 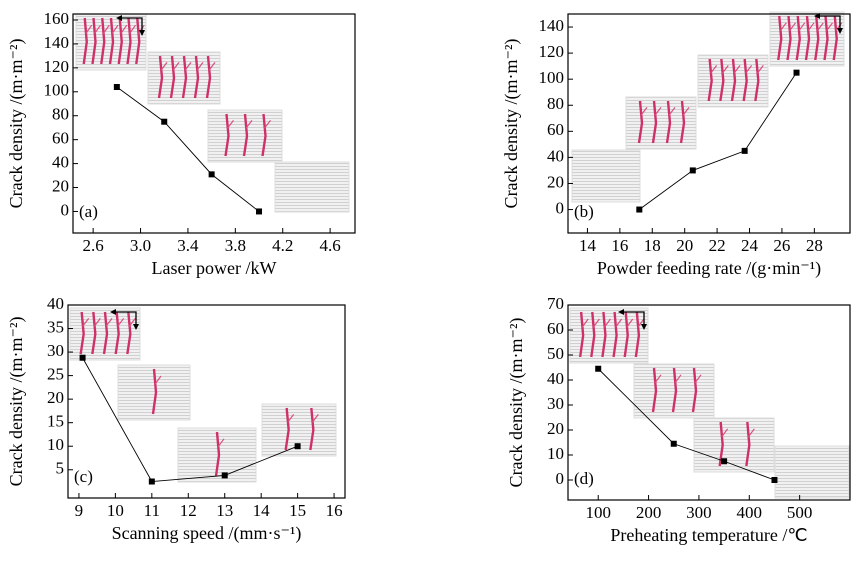 What do you see at coordinates (93, 245) in the screenshot?
I see `x-tick-label: 2.6` at bounding box center [93, 245].